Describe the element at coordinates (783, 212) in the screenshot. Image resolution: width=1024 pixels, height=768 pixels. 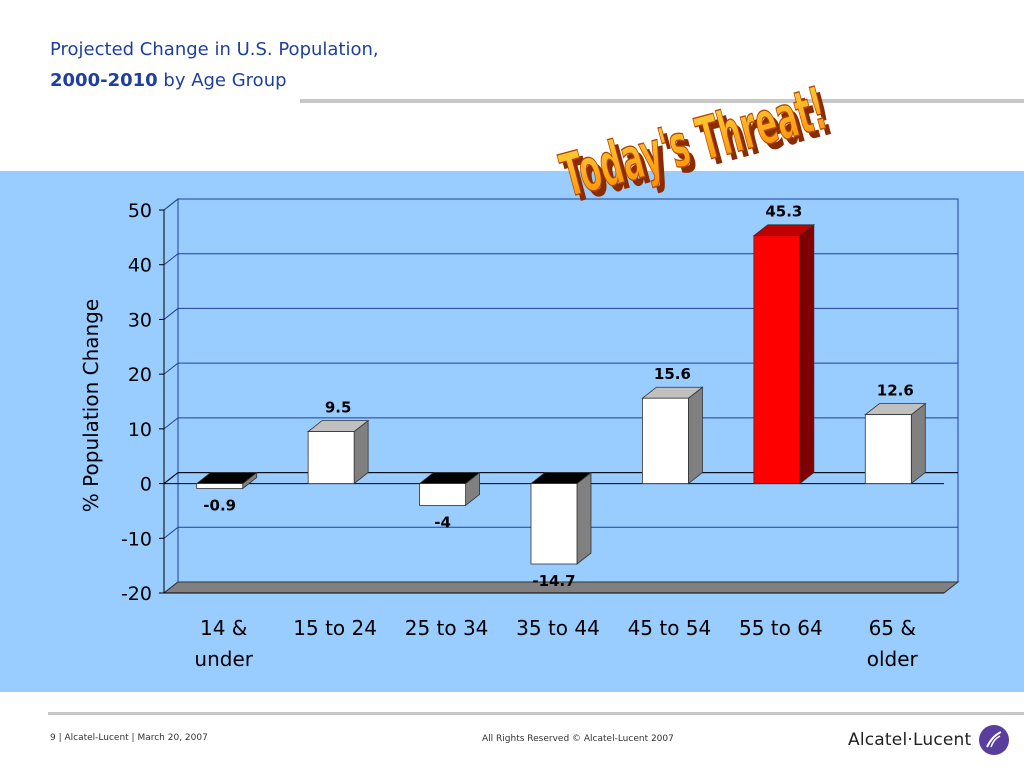
I see `bar-value-label: 45.3` at that location.